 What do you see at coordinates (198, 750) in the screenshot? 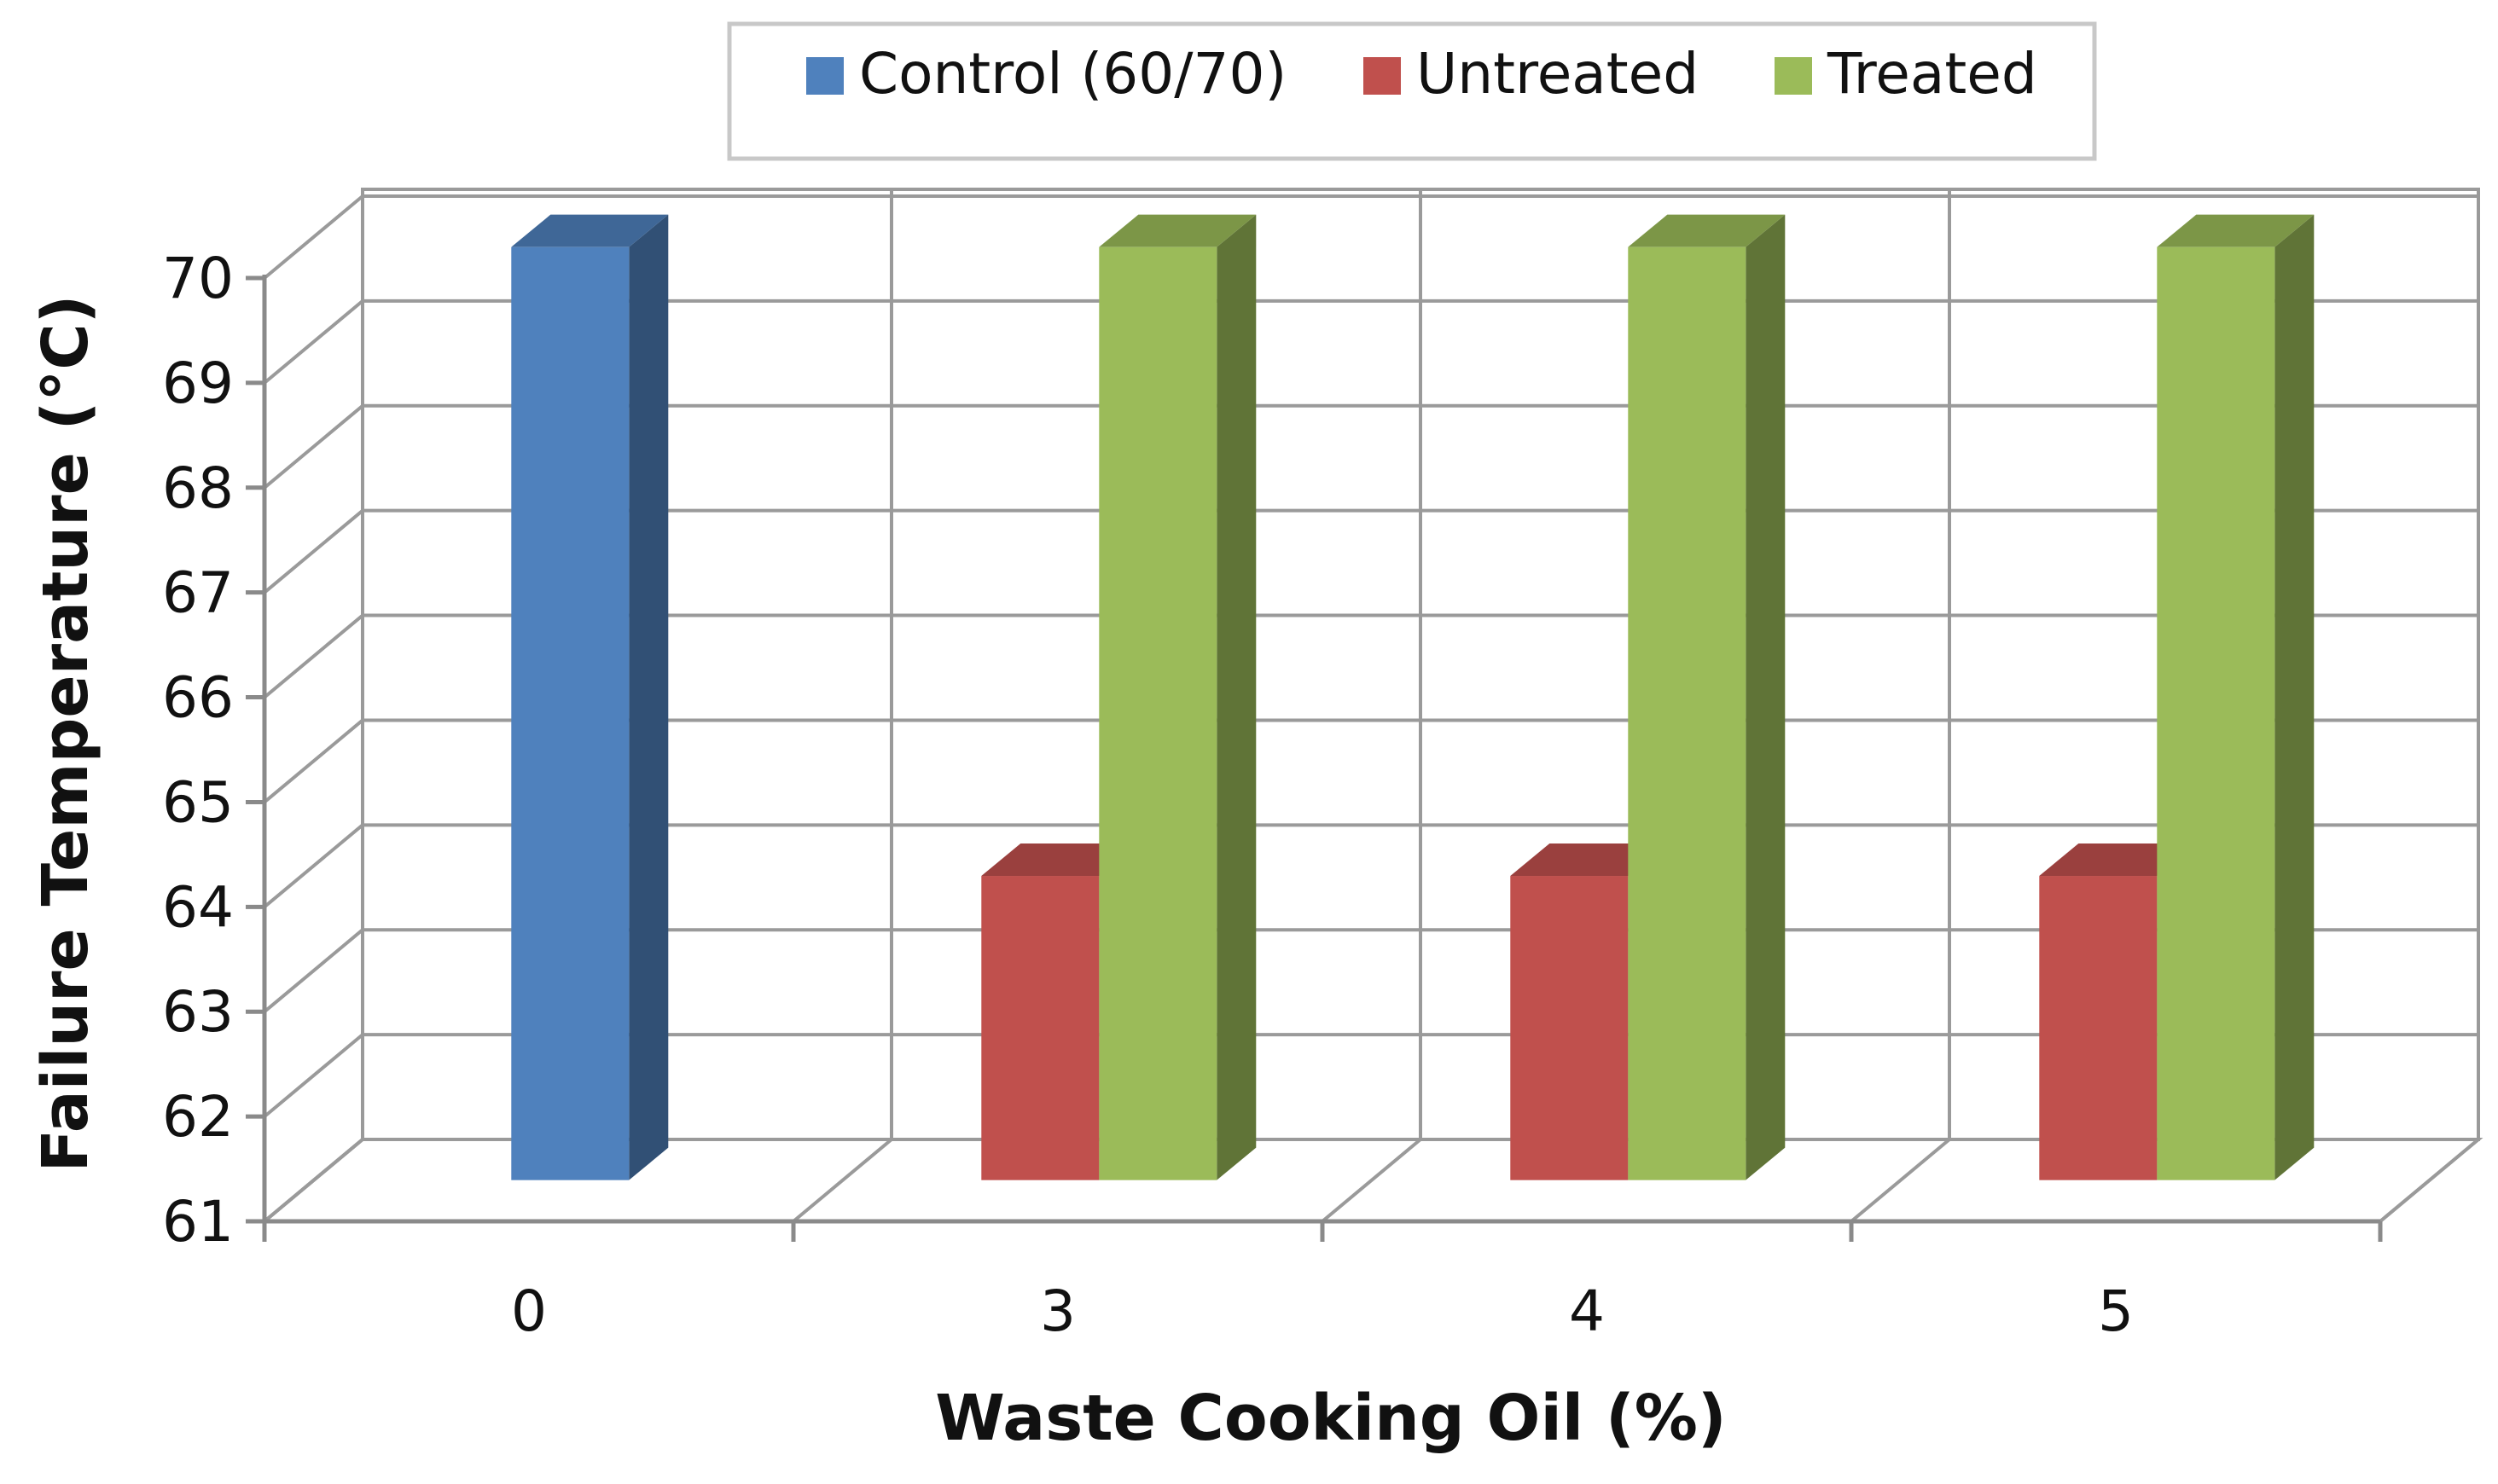
I see `y-tick-labels: 61 62 63 64 65 66 67 68 69 70` at bounding box center [198, 750].